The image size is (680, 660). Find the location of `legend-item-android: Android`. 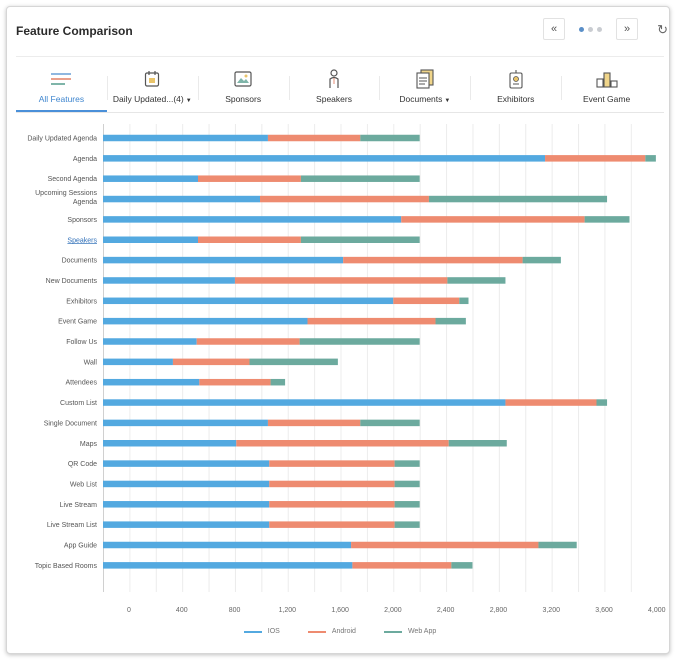

legend-item-android: Android is located at coordinates (331, 631).